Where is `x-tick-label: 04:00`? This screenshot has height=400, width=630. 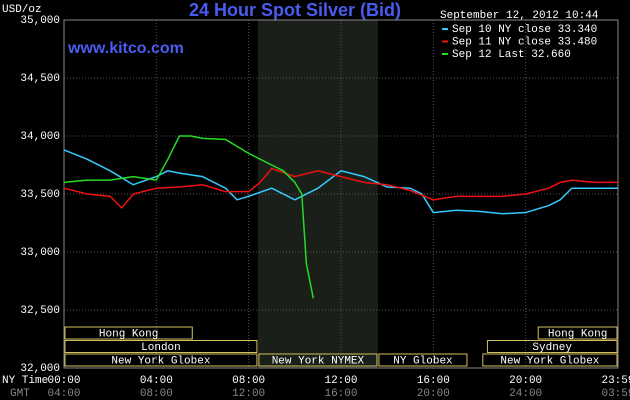
x-tick-label: 04:00 is located at coordinates (156, 381).